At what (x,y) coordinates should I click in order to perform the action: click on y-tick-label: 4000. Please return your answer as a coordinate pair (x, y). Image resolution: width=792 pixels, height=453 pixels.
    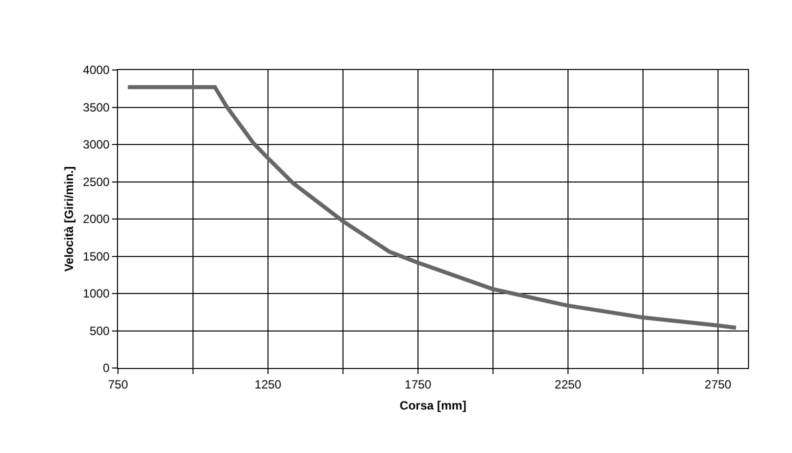
    Looking at the image, I should click on (96, 70).